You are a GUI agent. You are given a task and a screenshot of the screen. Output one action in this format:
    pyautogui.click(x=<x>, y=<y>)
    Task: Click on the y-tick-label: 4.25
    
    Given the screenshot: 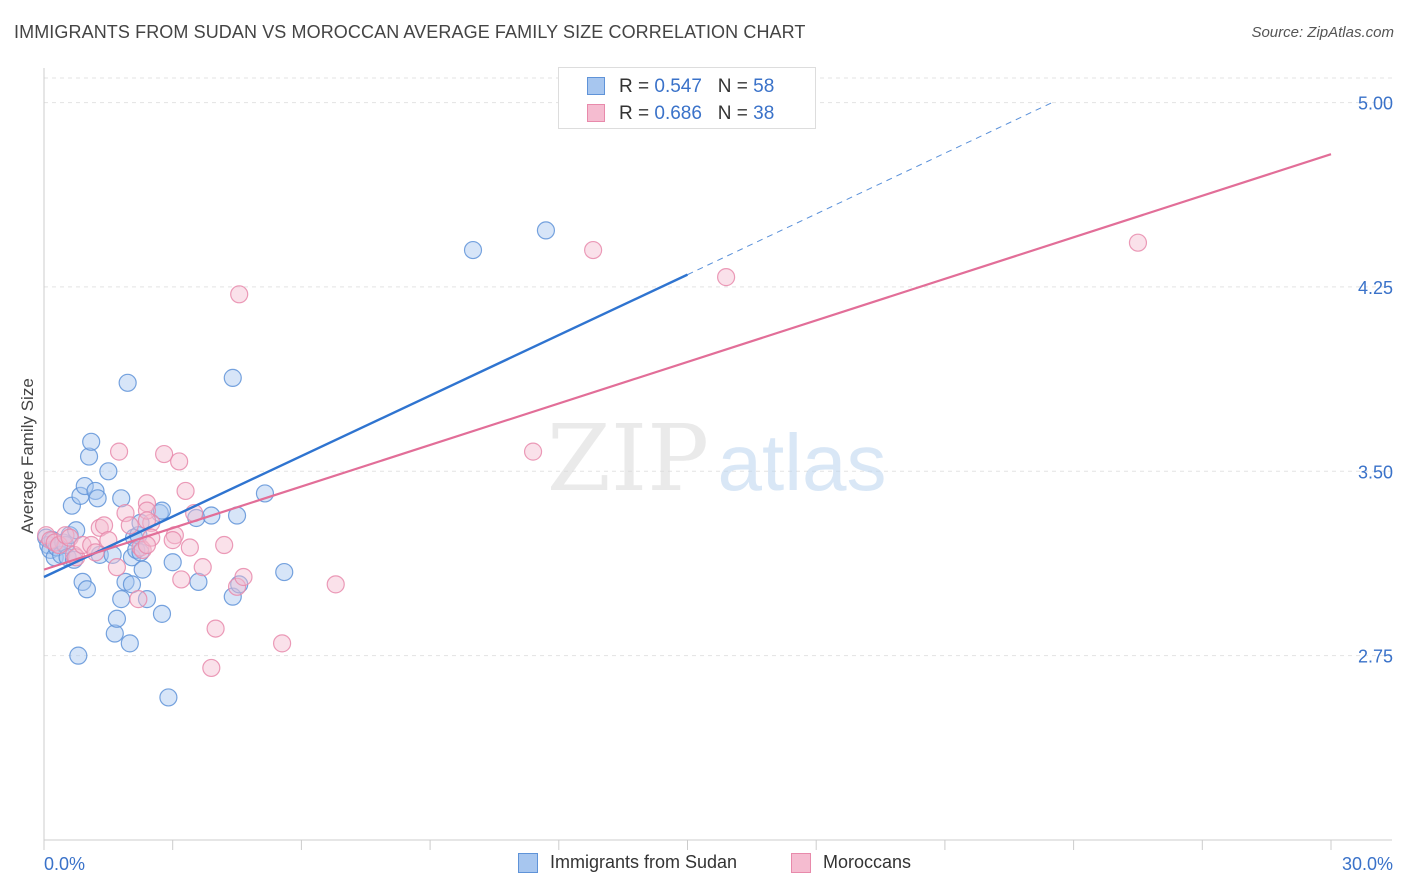 What is the action you would take?
    pyautogui.click(x=1375, y=288)
    